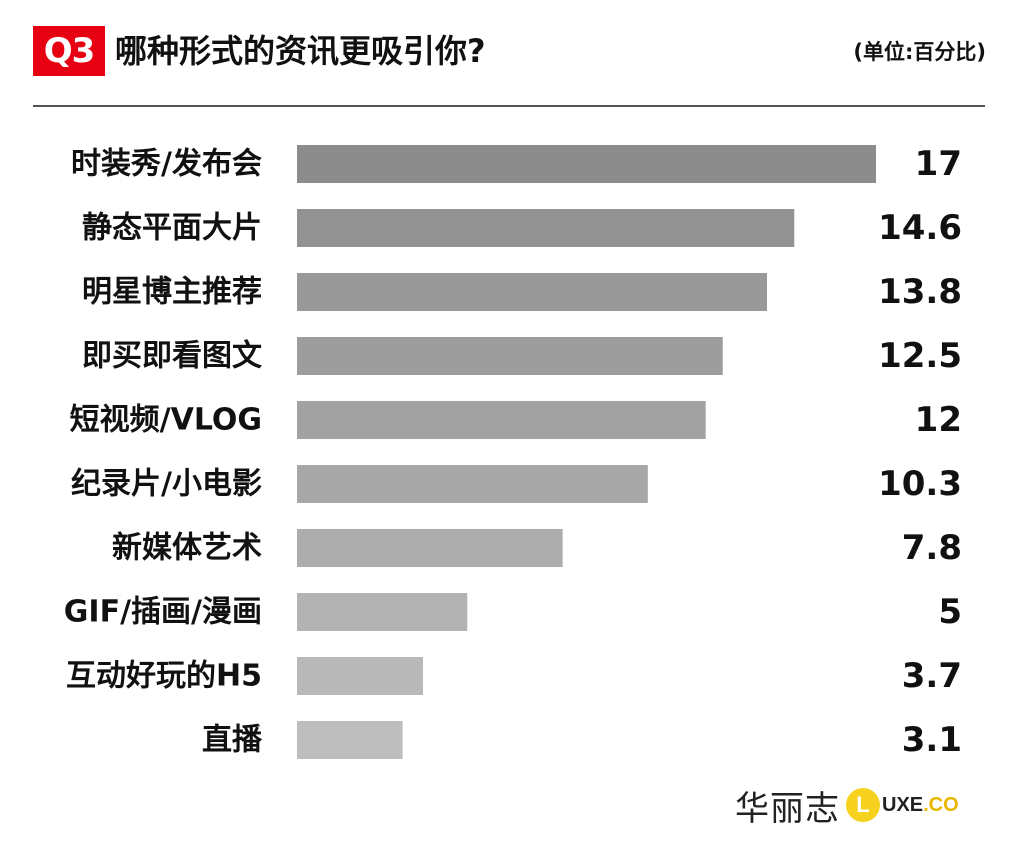 This screenshot has height=853, width=1024. I want to click on brand-latin-text: UXE, so click(903, 804).